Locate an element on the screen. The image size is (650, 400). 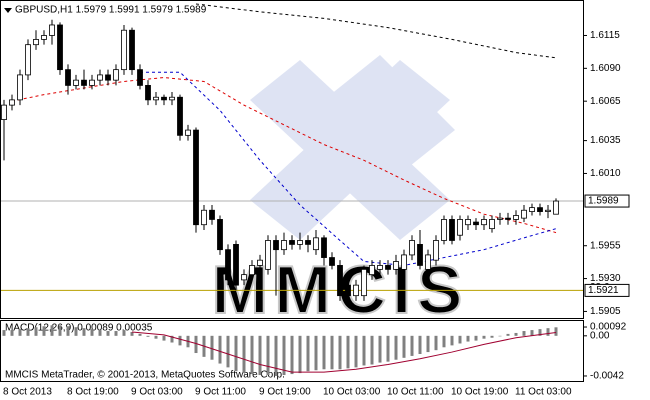
macd-panel is located at coordinates (292, 351).